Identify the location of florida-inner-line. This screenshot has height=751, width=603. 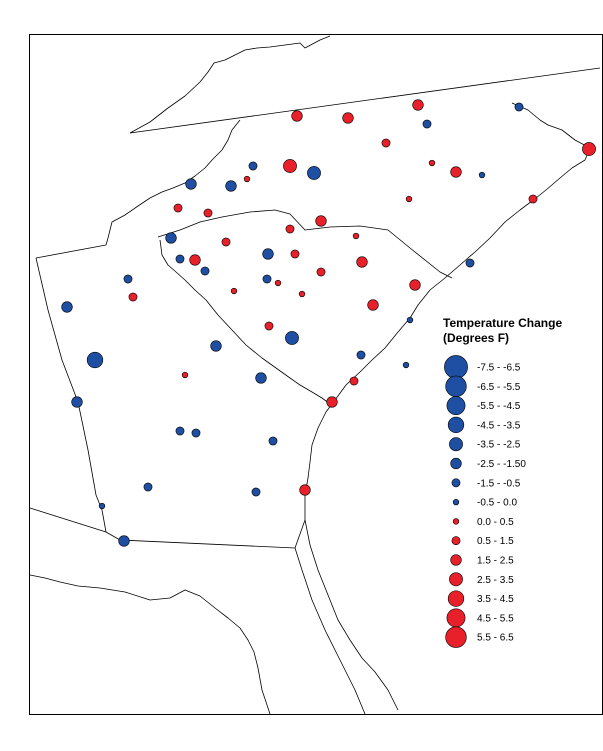
(330, 631).